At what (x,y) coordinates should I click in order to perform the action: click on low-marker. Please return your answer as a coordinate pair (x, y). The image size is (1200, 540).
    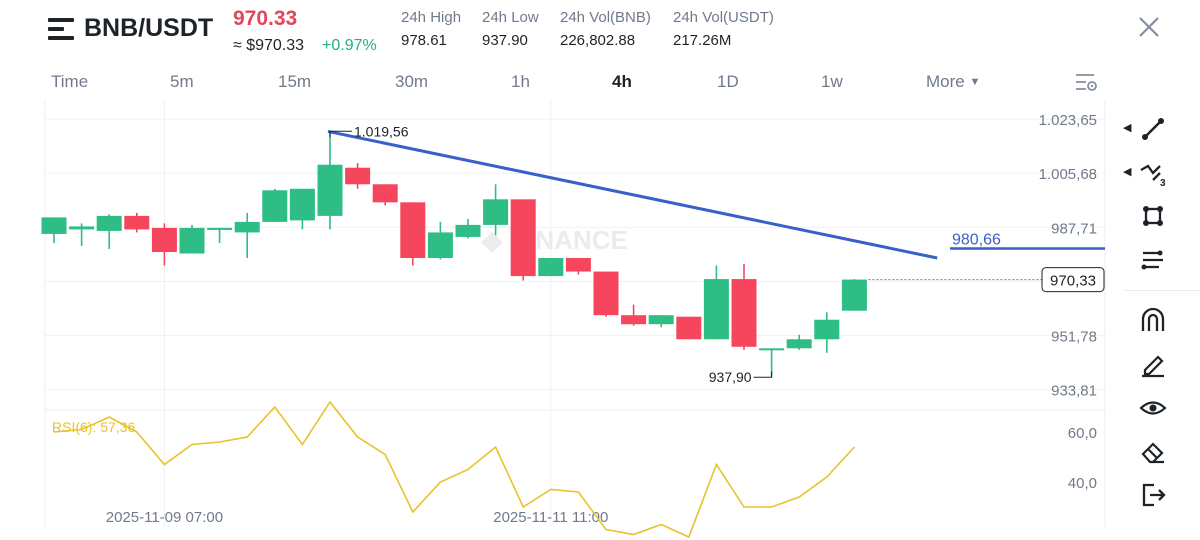
    Looking at the image, I should click on (763, 374).